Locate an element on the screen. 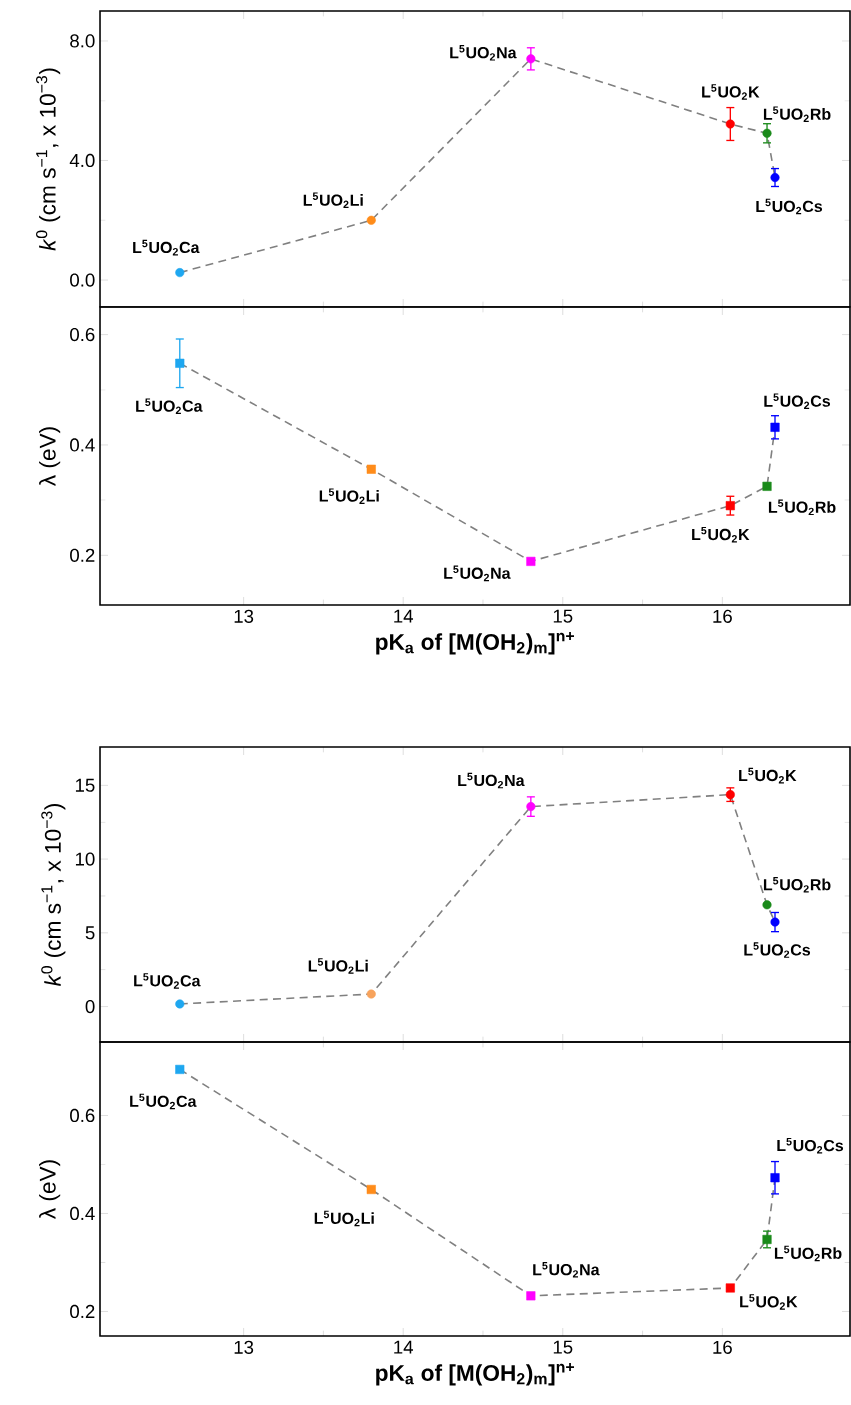 This screenshot has height=1405, width=851. y-tick-label: 15 is located at coordinates (85, 785).